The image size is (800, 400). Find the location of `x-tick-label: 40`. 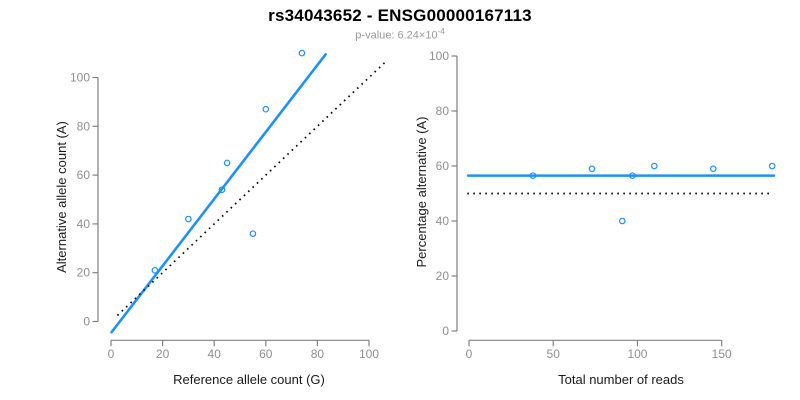

x-tick-label: 40 is located at coordinates (215, 354).